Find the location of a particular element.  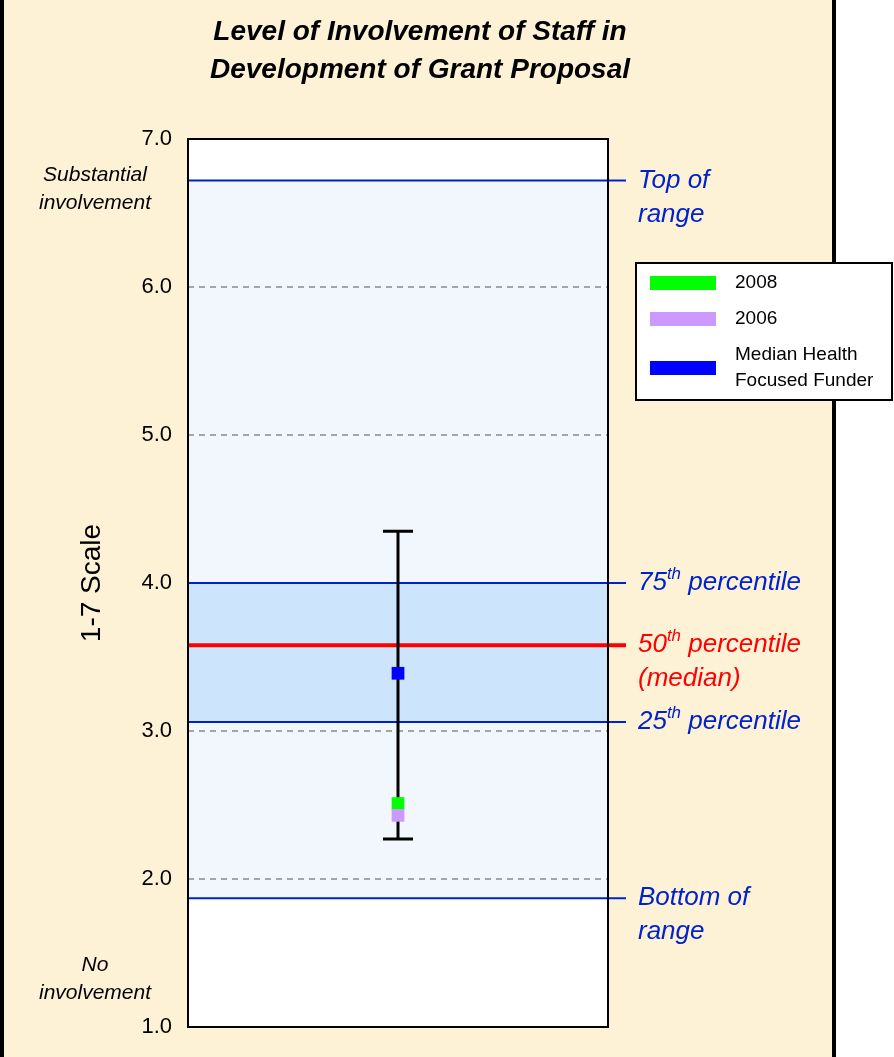

chart-title: Level of Involvement of Staff in Development of Grant Proposal is located at coordinates (420, 49).